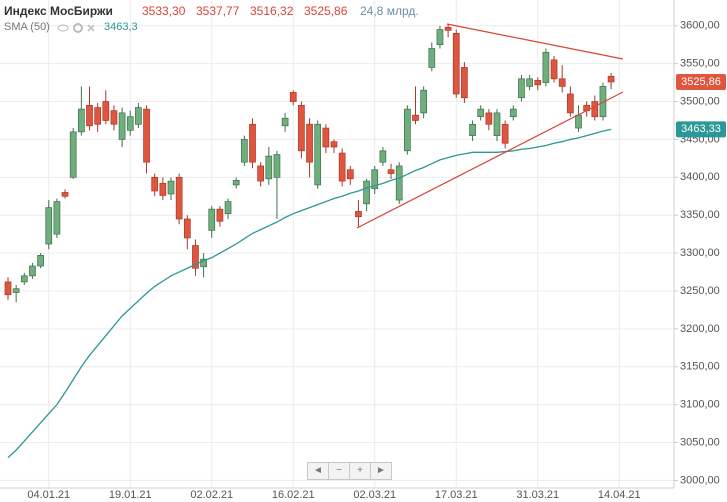  What do you see at coordinates (218, 11) in the screenshot?
I see `header-high: 3537,77` at bounding box center [218, 11].